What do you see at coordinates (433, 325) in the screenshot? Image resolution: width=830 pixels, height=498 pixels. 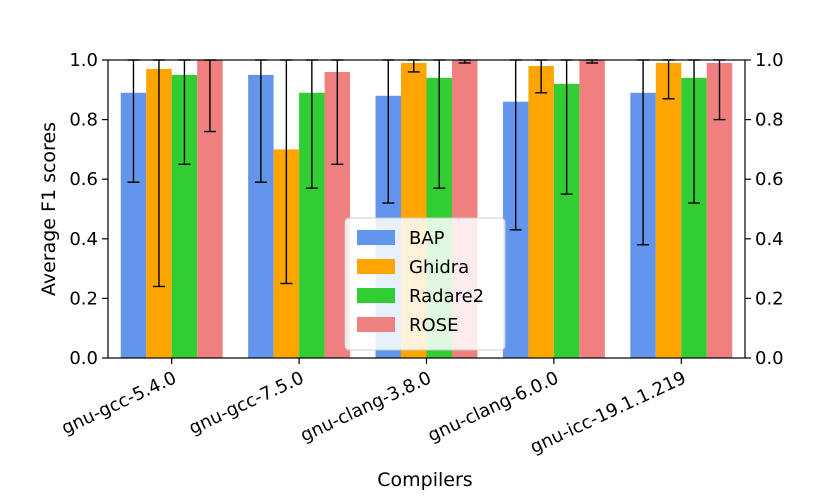 I see `legend-label-rose: ROSE` at bounding box center [433, 325].